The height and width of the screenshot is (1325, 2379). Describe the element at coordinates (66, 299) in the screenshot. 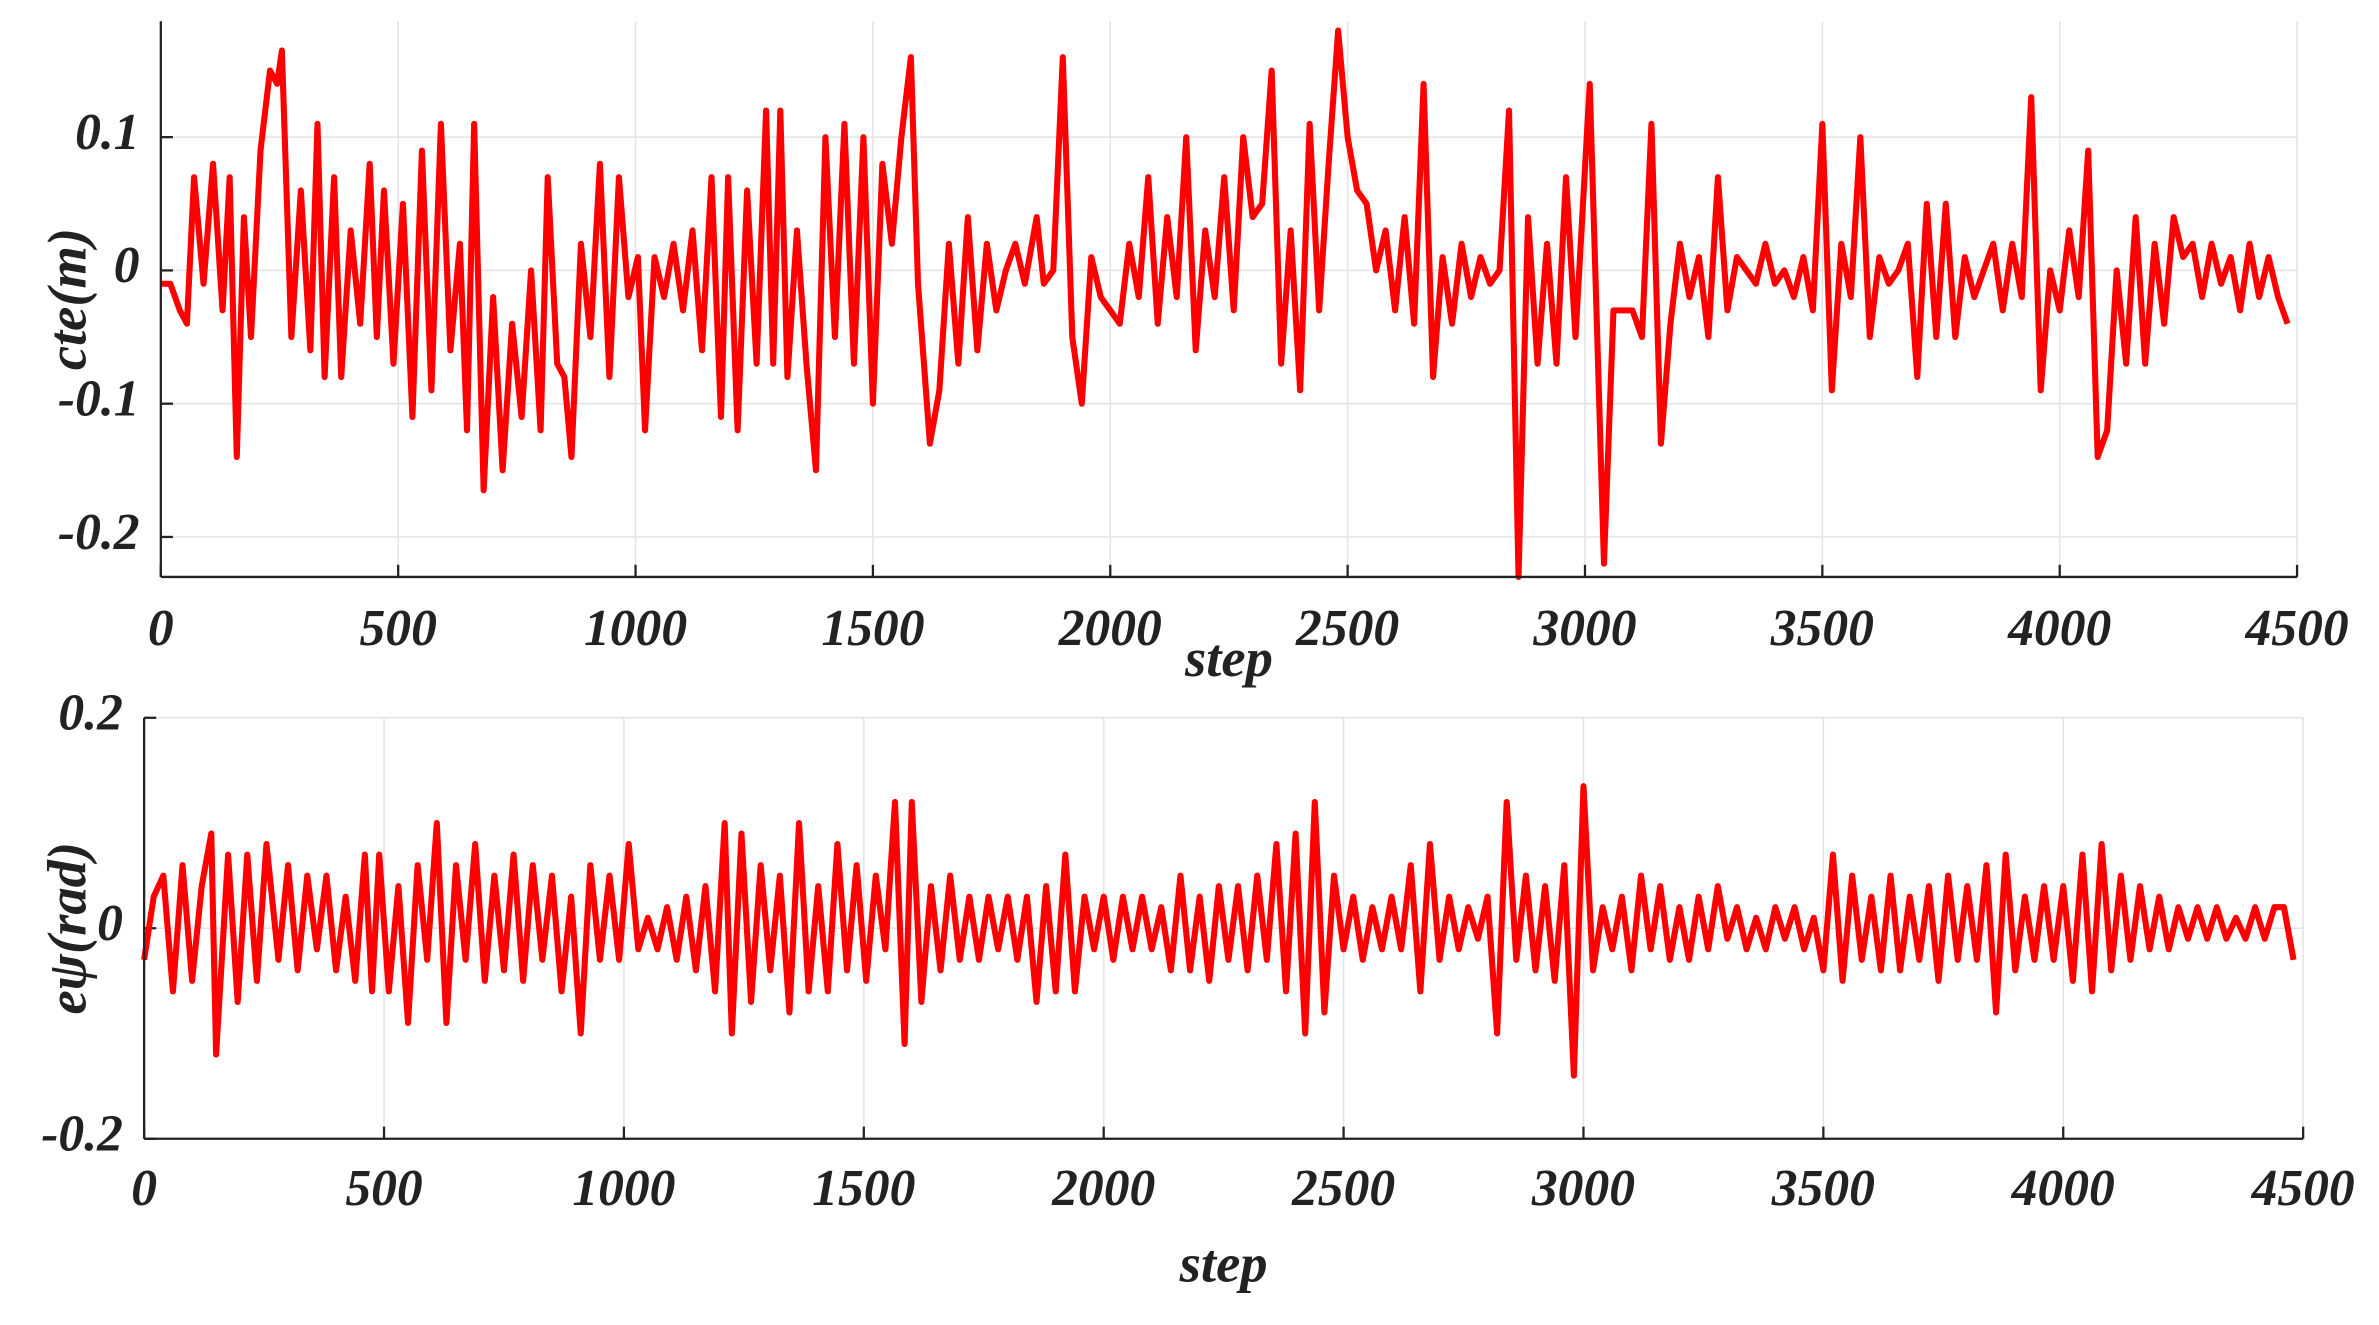

I see `y-axis-label: cte(m)` at that location.